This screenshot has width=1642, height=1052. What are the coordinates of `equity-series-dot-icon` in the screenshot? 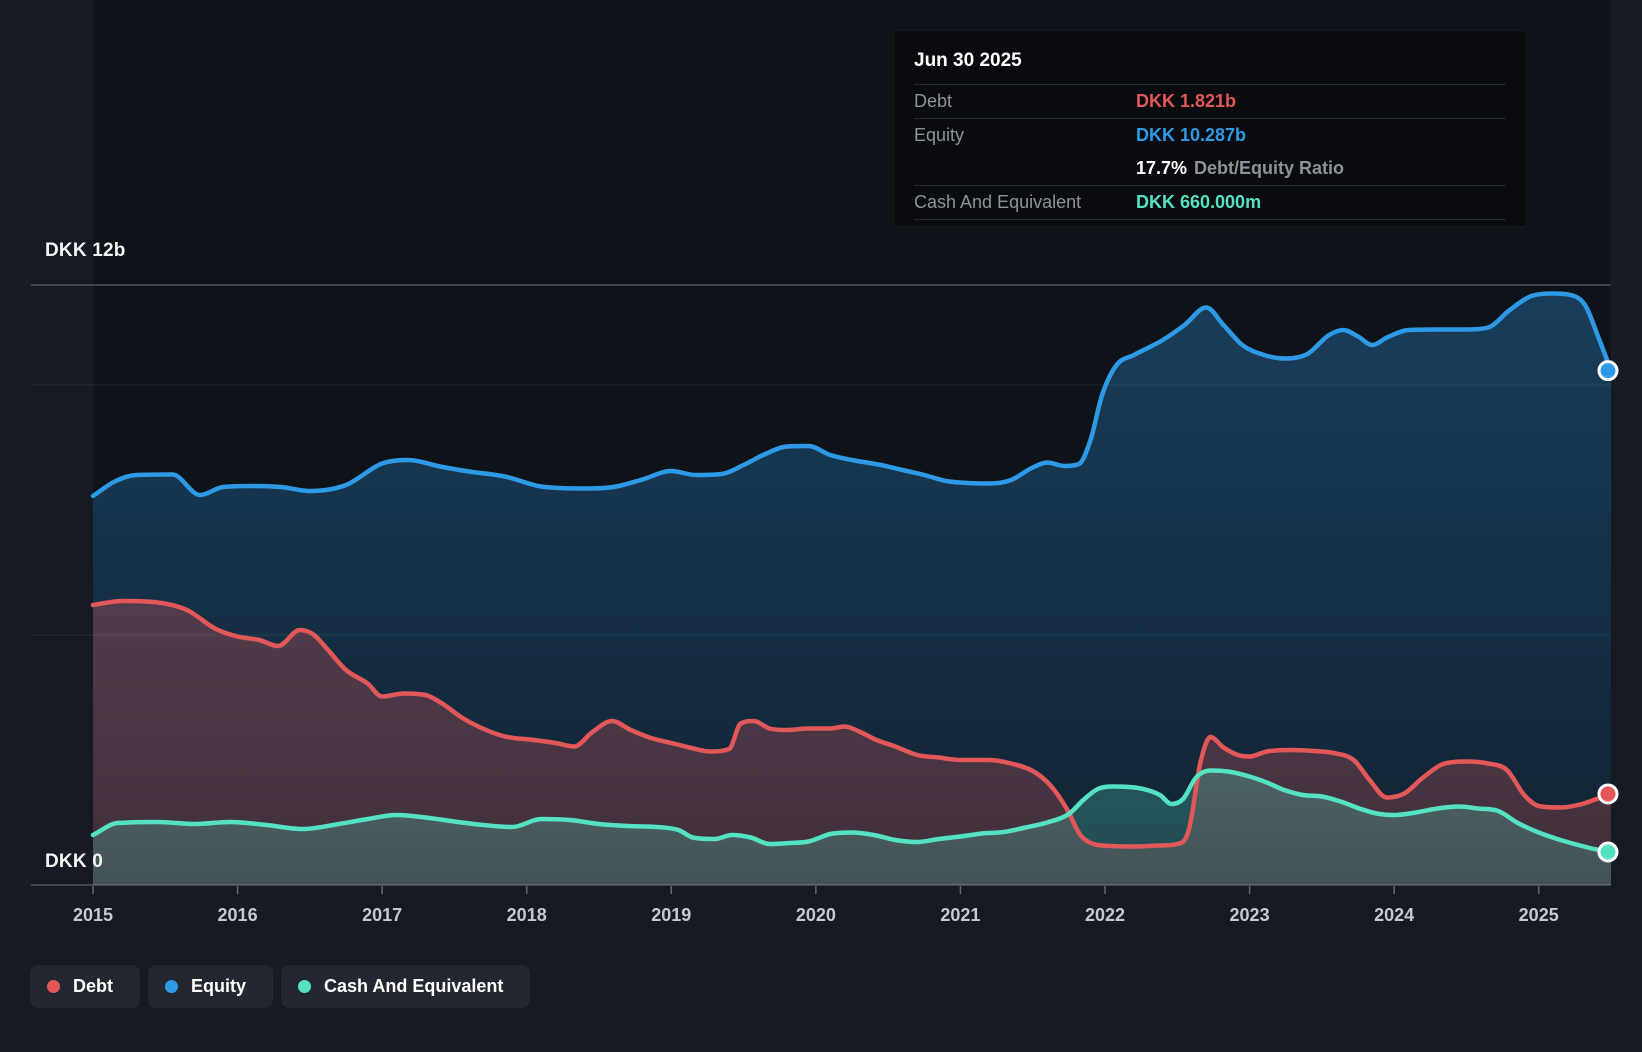 It's located at (171, 986).